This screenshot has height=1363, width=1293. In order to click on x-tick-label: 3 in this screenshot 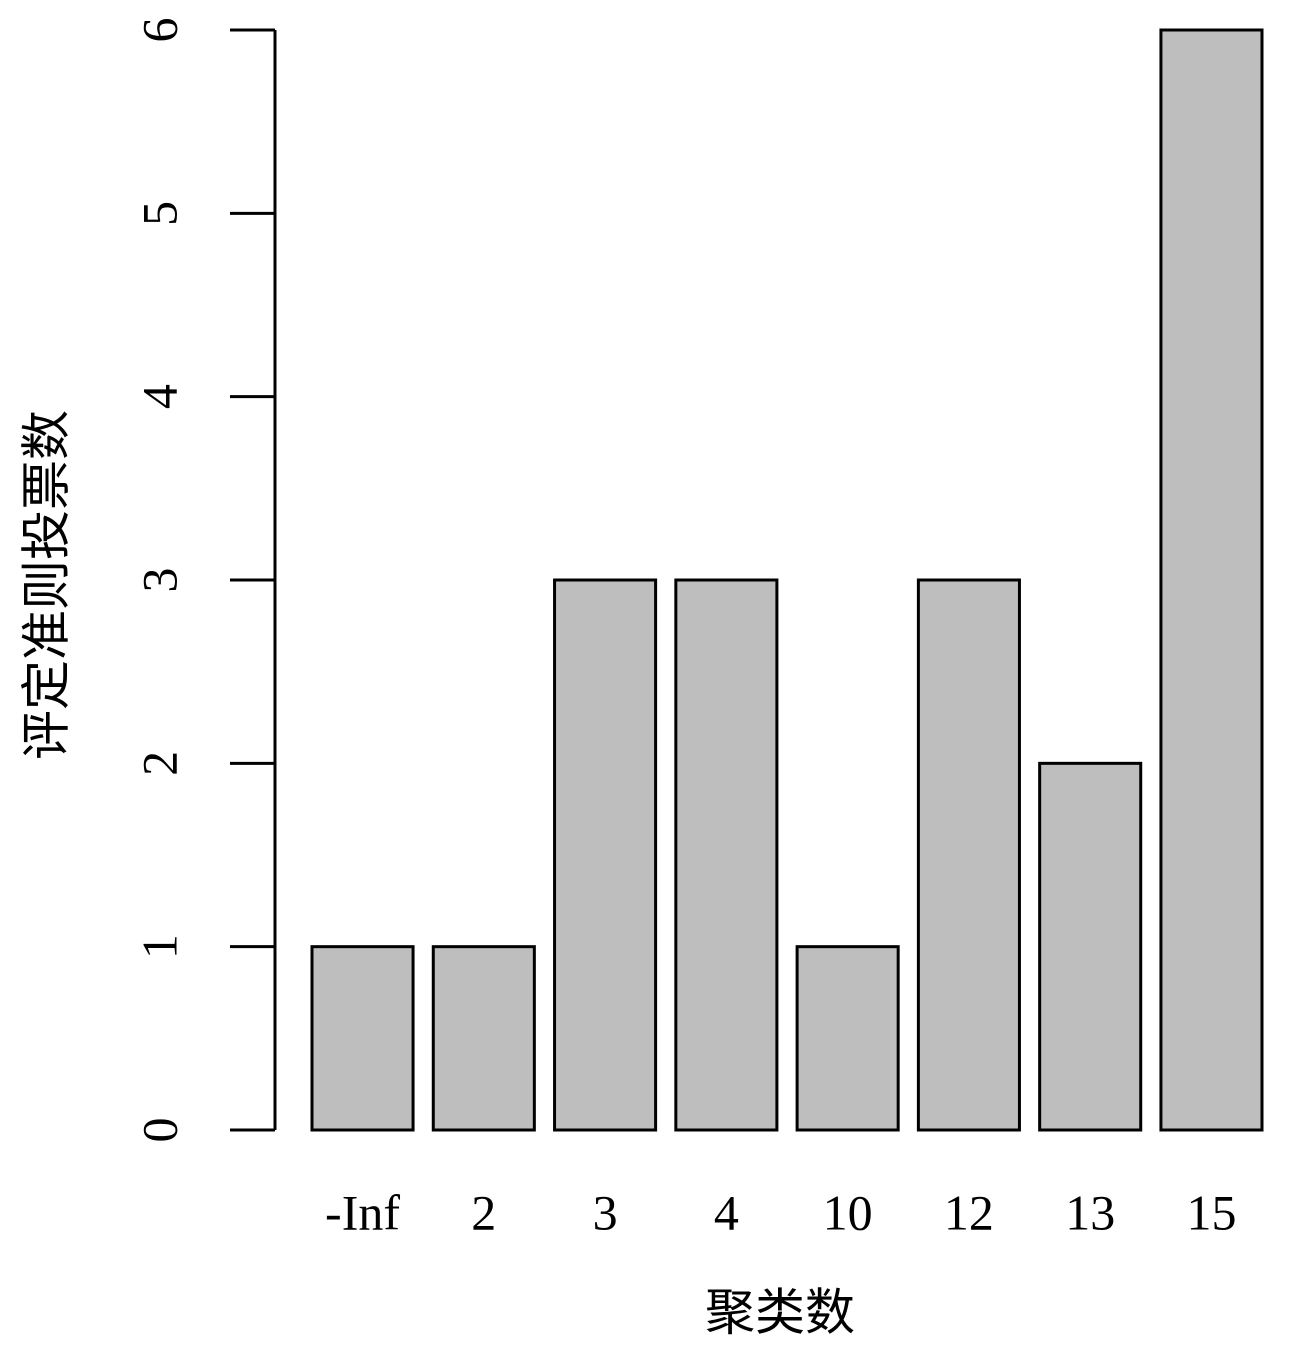, I will do `click(605, 1212)`.